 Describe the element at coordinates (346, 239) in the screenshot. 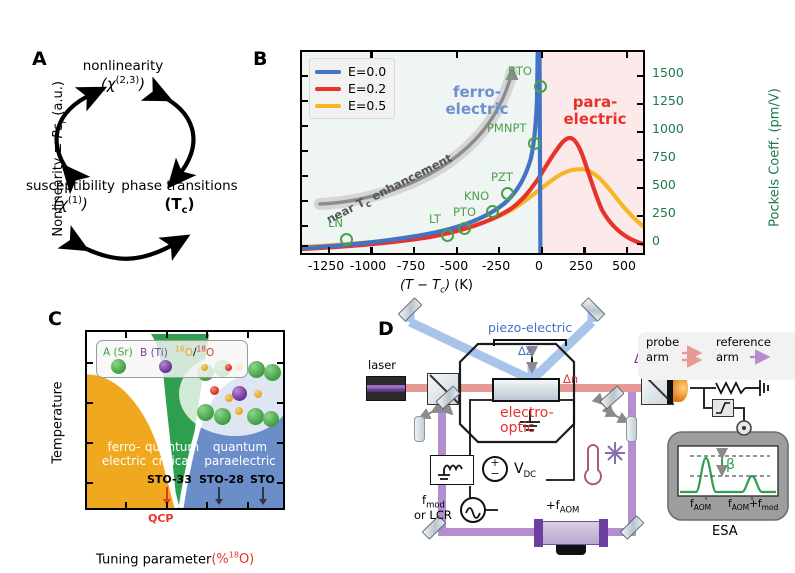

I see `marker-LN` at that location.